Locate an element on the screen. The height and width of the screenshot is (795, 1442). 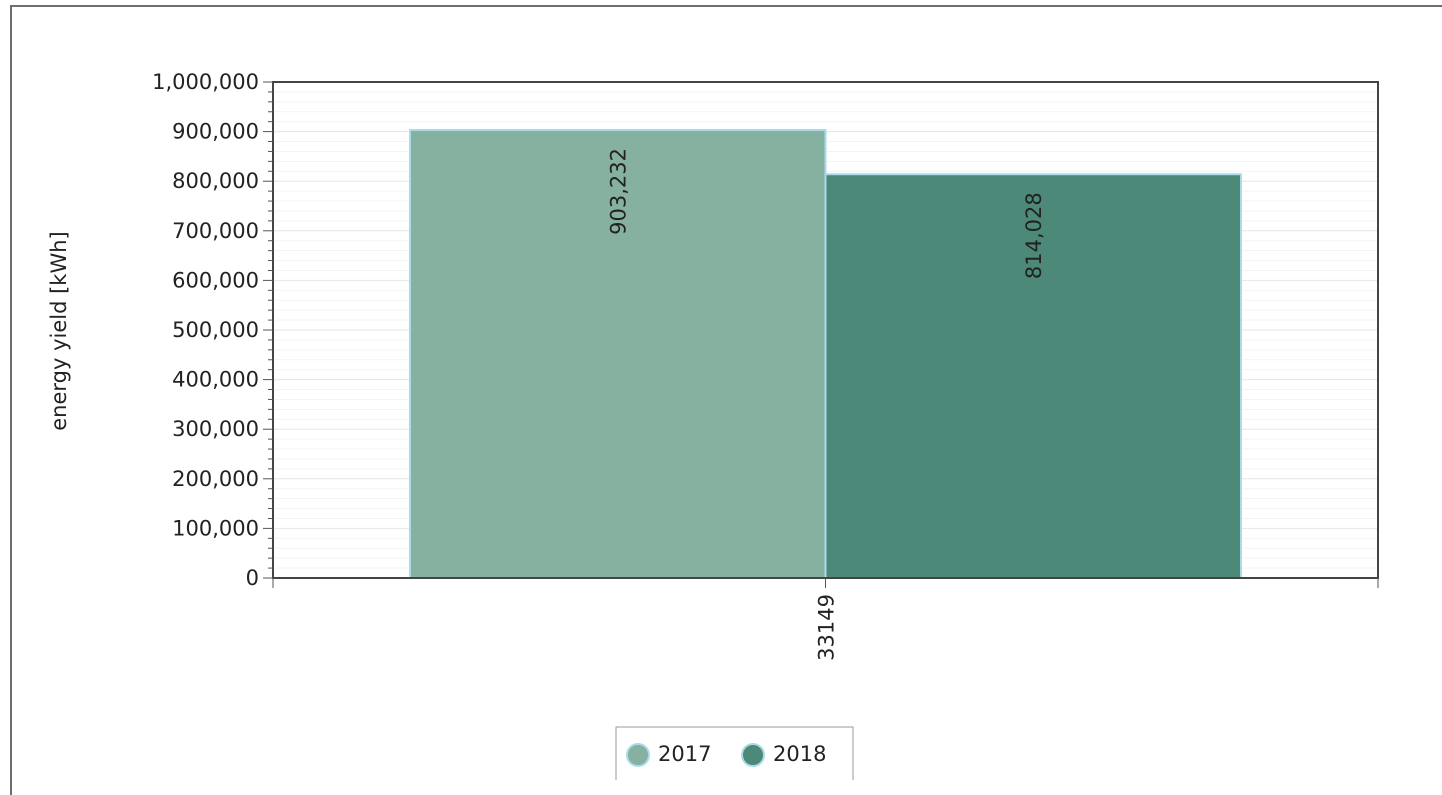
bar-value-label: 903,232 is located at coordinates (619, 191).